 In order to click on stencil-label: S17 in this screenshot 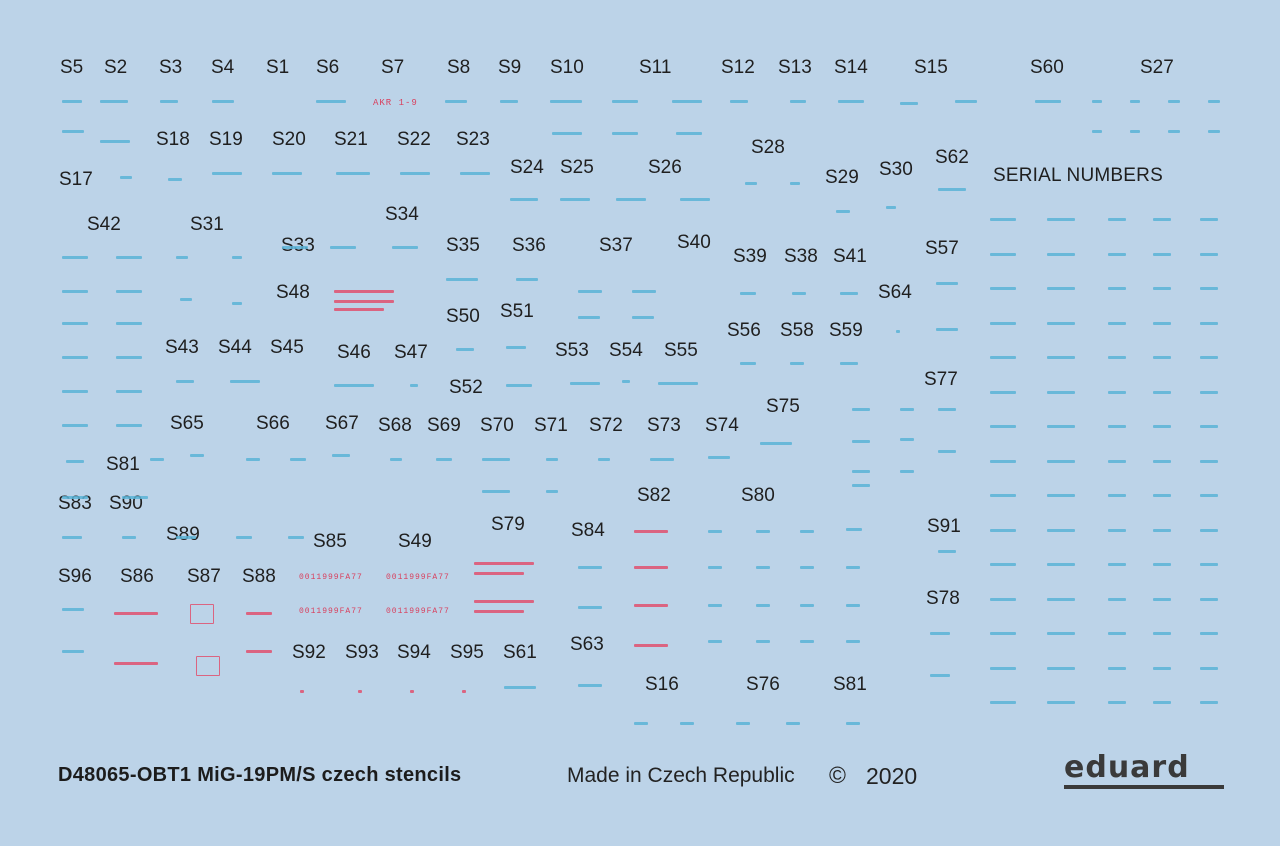, I will do `click(76, 179)`.